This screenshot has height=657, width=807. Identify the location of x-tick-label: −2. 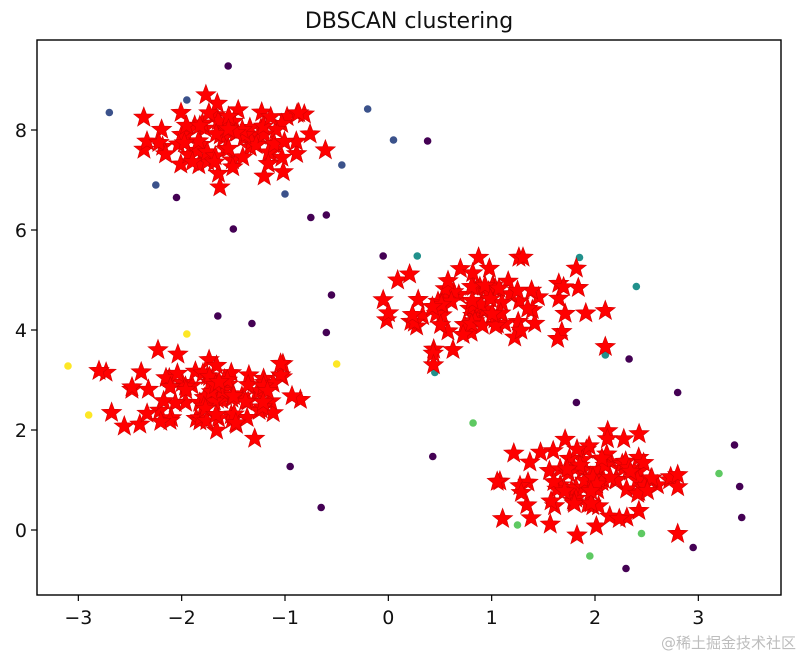
(182, 618).